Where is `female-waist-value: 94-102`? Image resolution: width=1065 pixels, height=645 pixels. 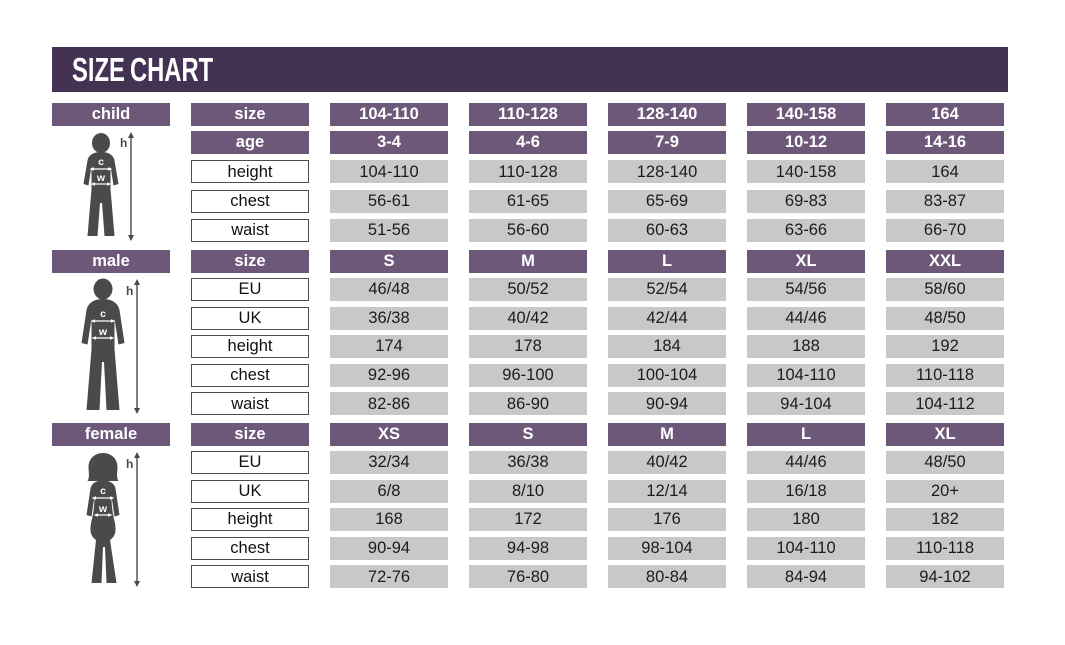
female-waist-value: 94-102 is located at coordinates (945, 577).